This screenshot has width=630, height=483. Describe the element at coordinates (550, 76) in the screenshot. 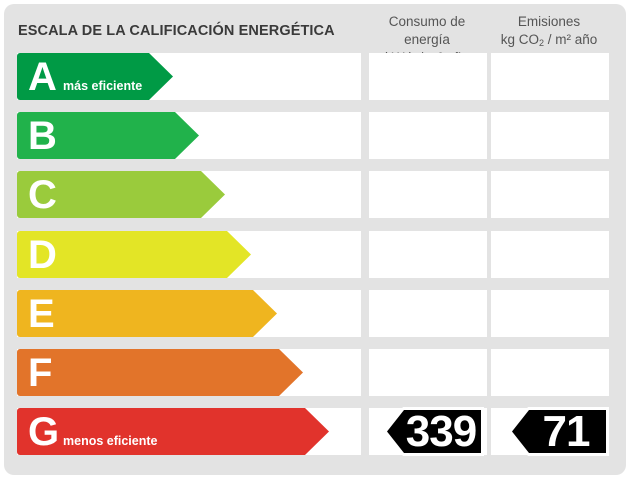

I see `emissions-cell-a` at that location.